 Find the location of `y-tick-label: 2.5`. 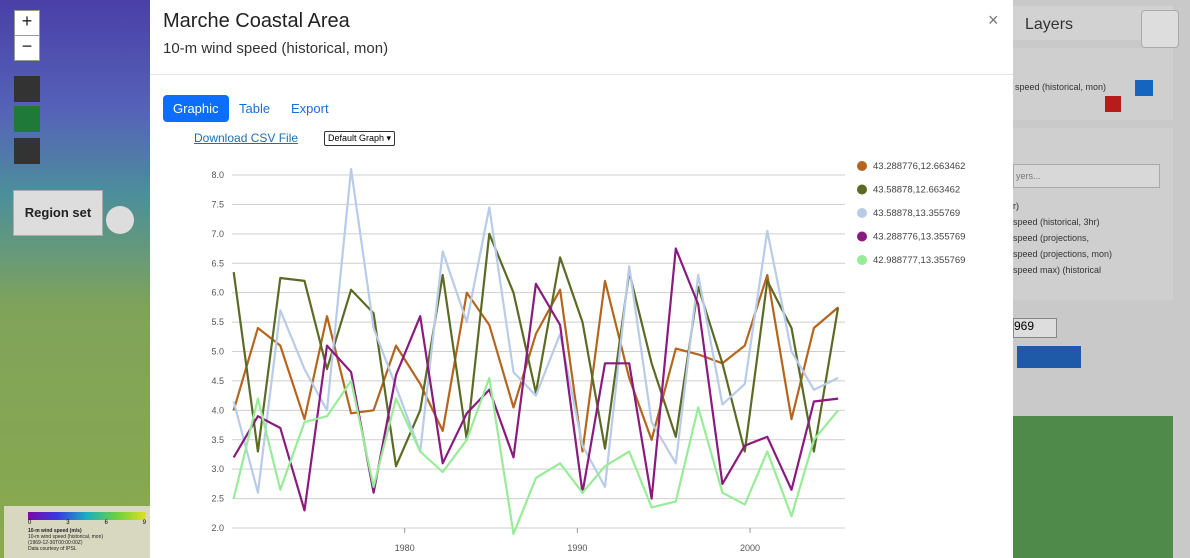

y-tick-label: 2.5 is located at coordinates (217, 499).